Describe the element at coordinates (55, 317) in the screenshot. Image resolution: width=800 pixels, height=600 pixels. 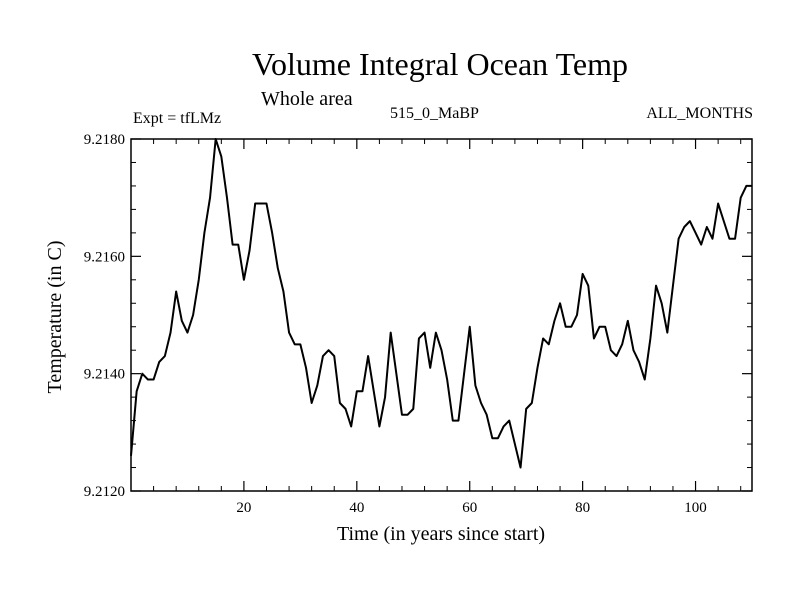
I see `y-axis-label: Temperature (in C)` at that location.